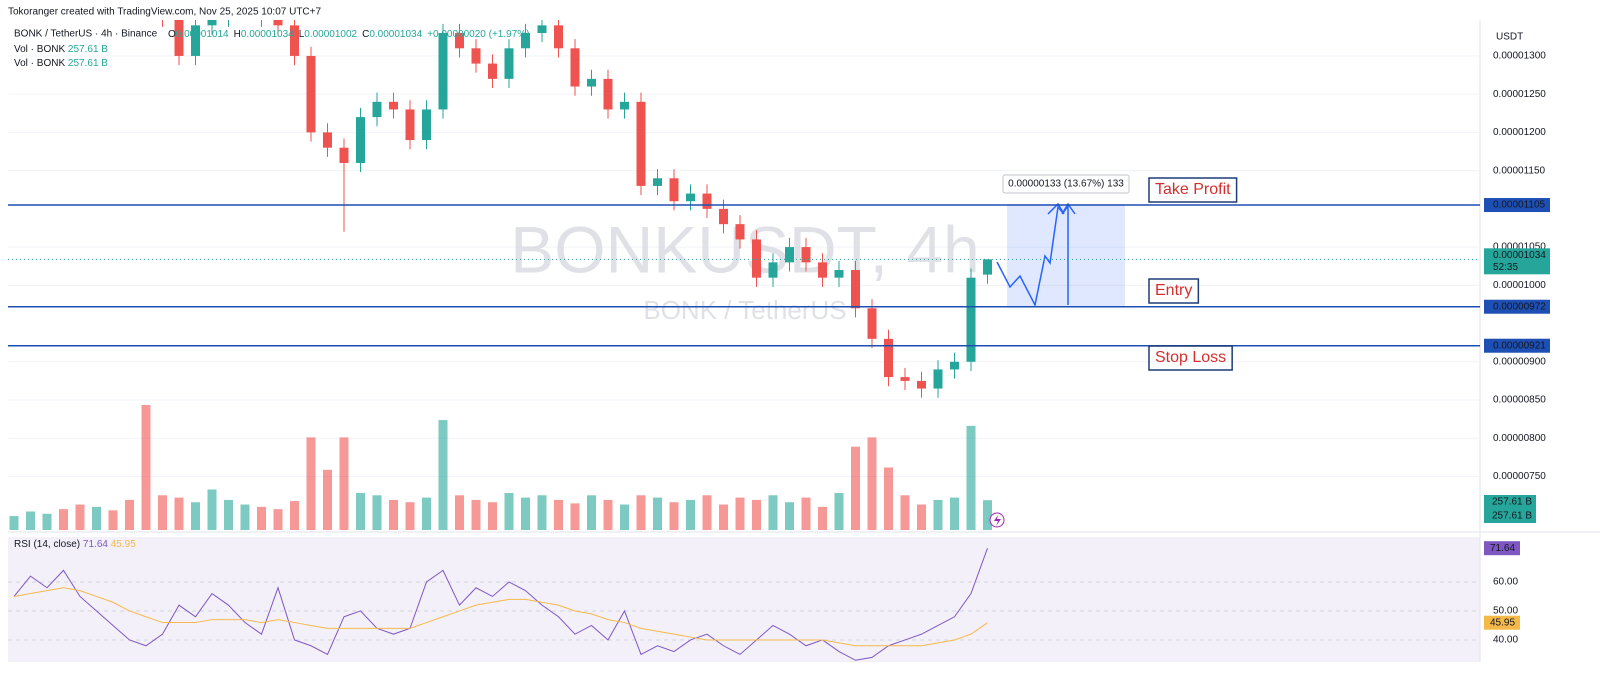 The width and height of the screenshot is (1600, 680). I want to click on y-tick-label: 0.00001200, so click(1519, 132).